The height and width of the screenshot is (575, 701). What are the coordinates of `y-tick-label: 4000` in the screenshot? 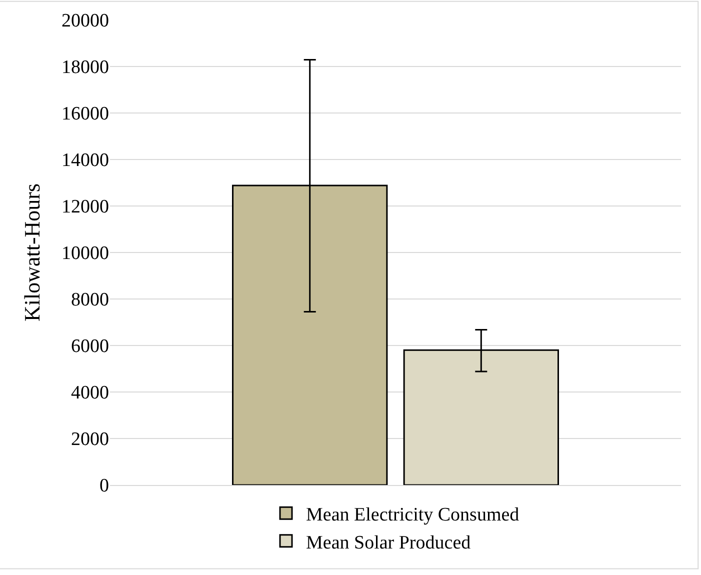 It's located at (90, 393).